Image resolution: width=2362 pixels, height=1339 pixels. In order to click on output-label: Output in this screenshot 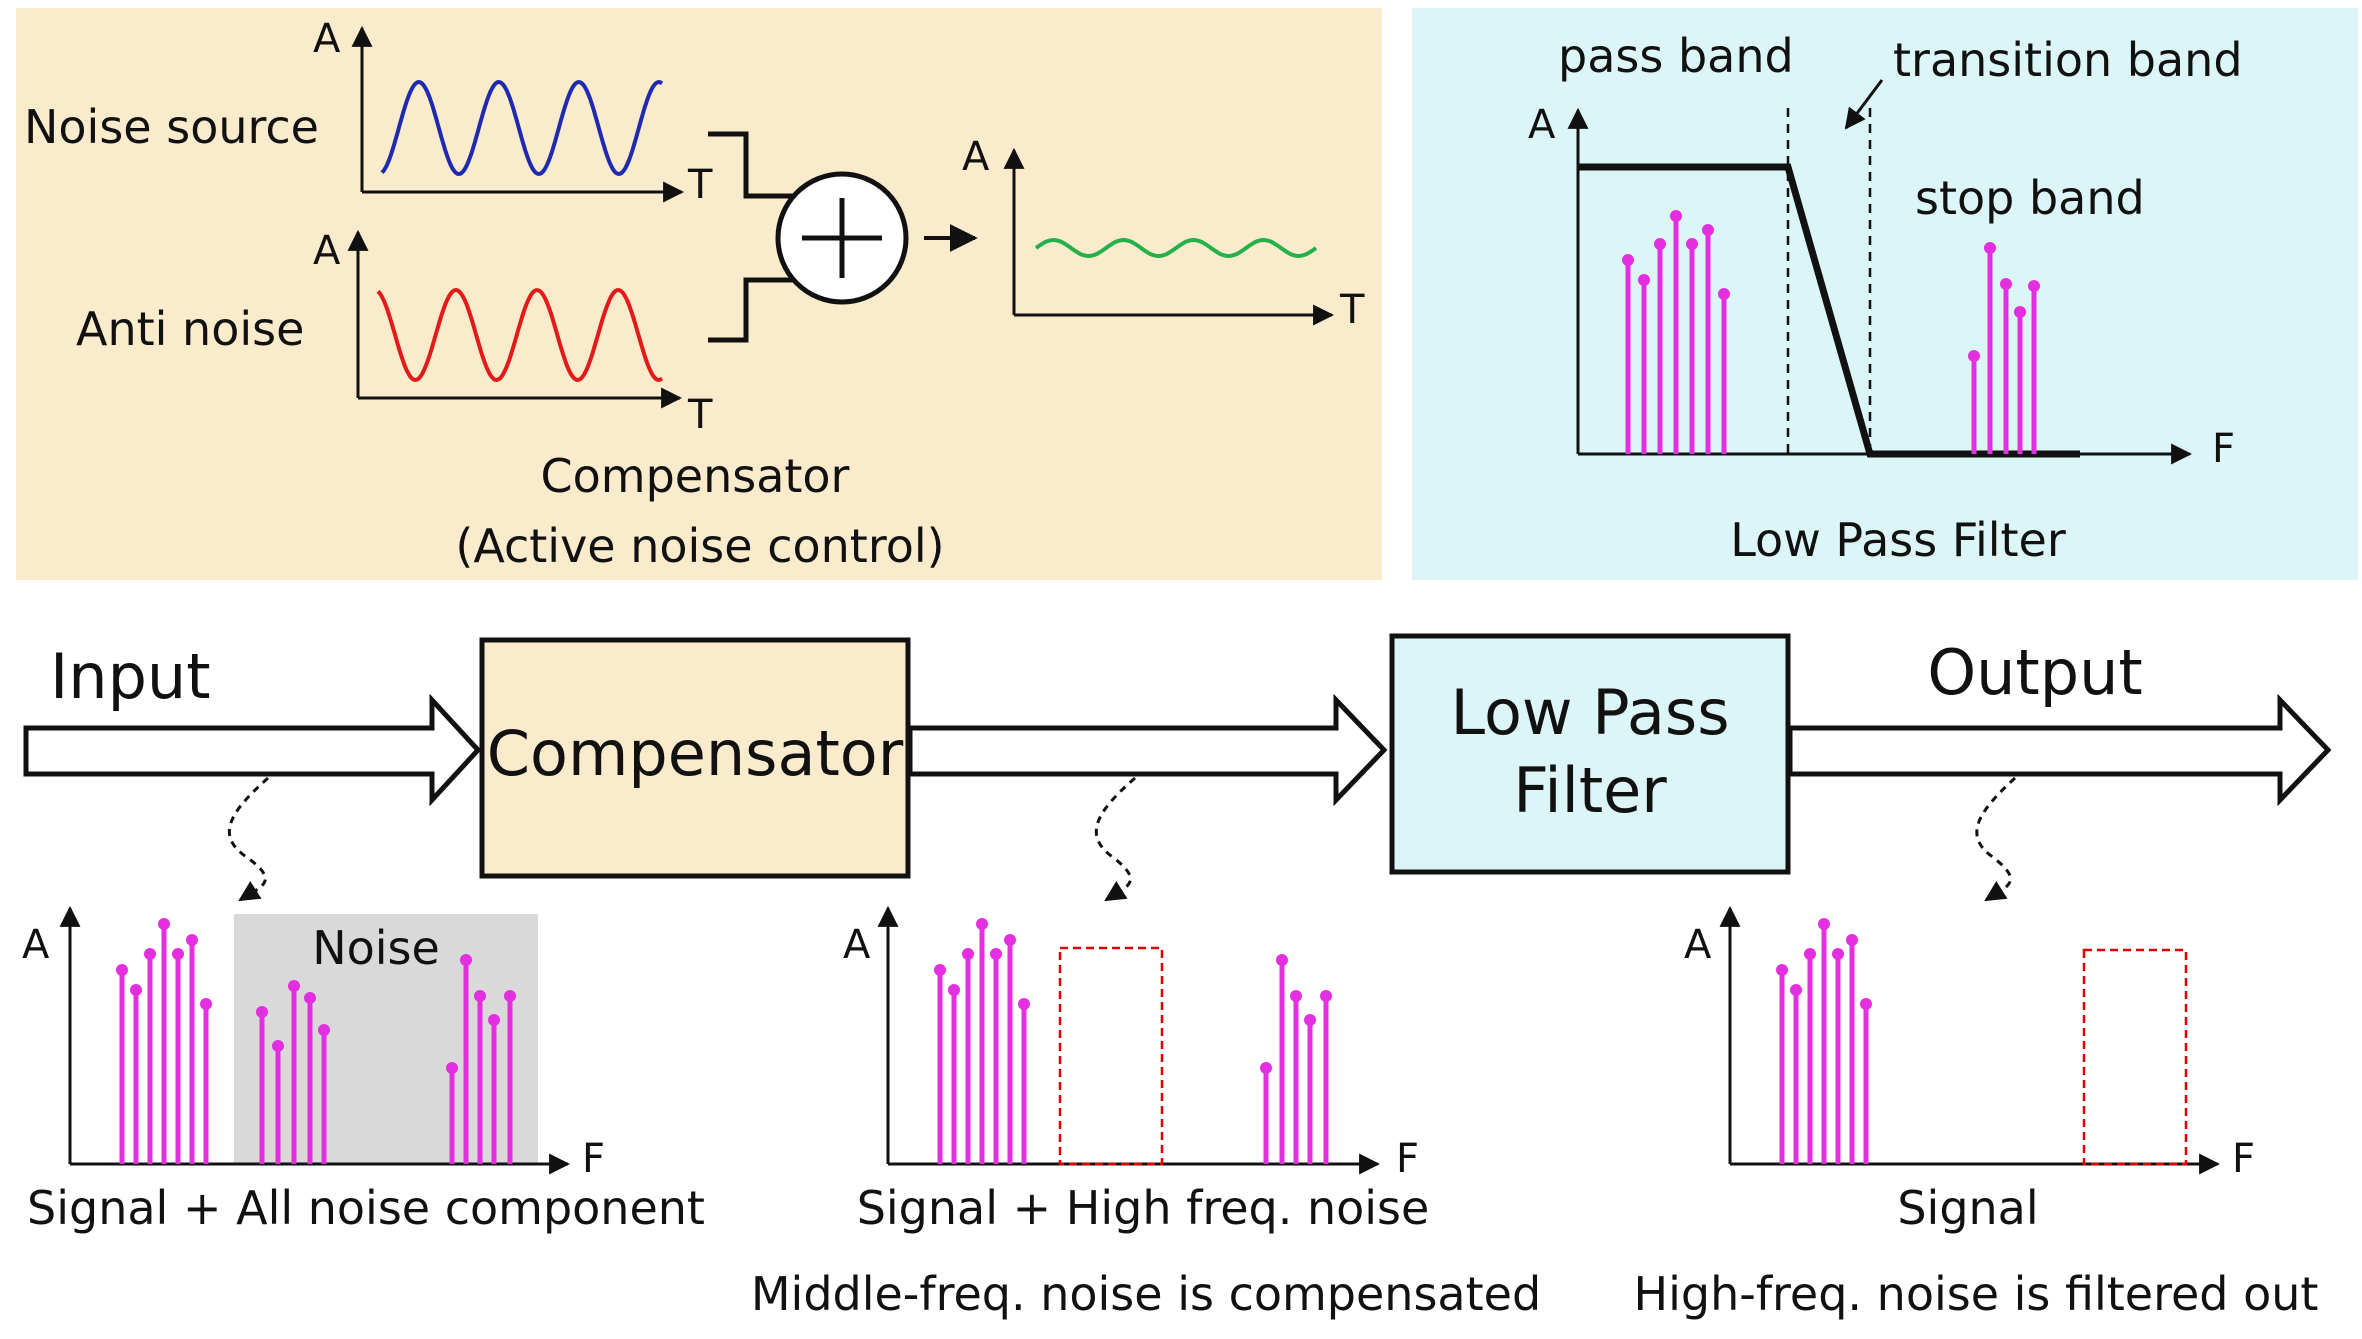, I will do `click(2034, 672)`.